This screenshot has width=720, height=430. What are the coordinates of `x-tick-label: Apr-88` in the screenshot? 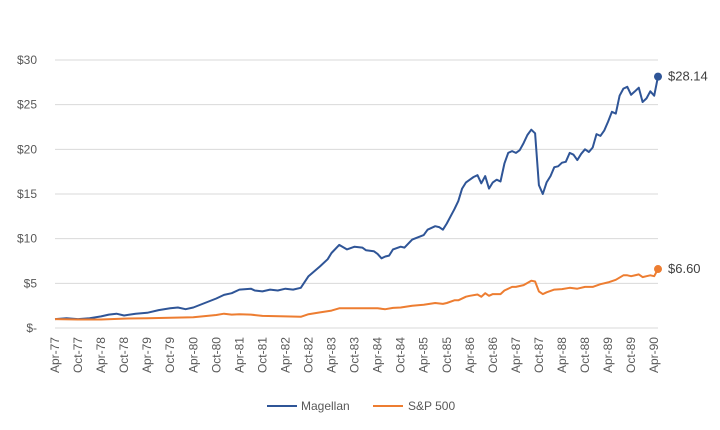 It's located at (562, 355).